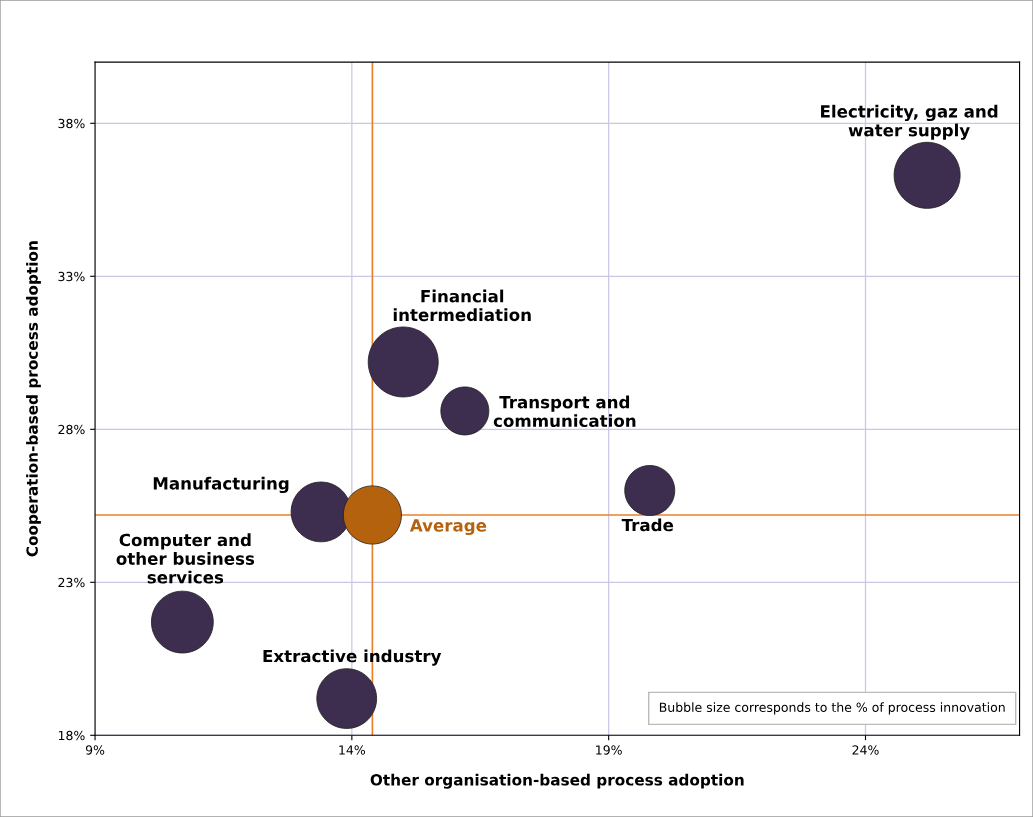 The image size is (1033, 817). Describe the element at coordinates (557, 781) in the screenshot. I see `x-axis-title: Other organisation-based process adoption` at that location.